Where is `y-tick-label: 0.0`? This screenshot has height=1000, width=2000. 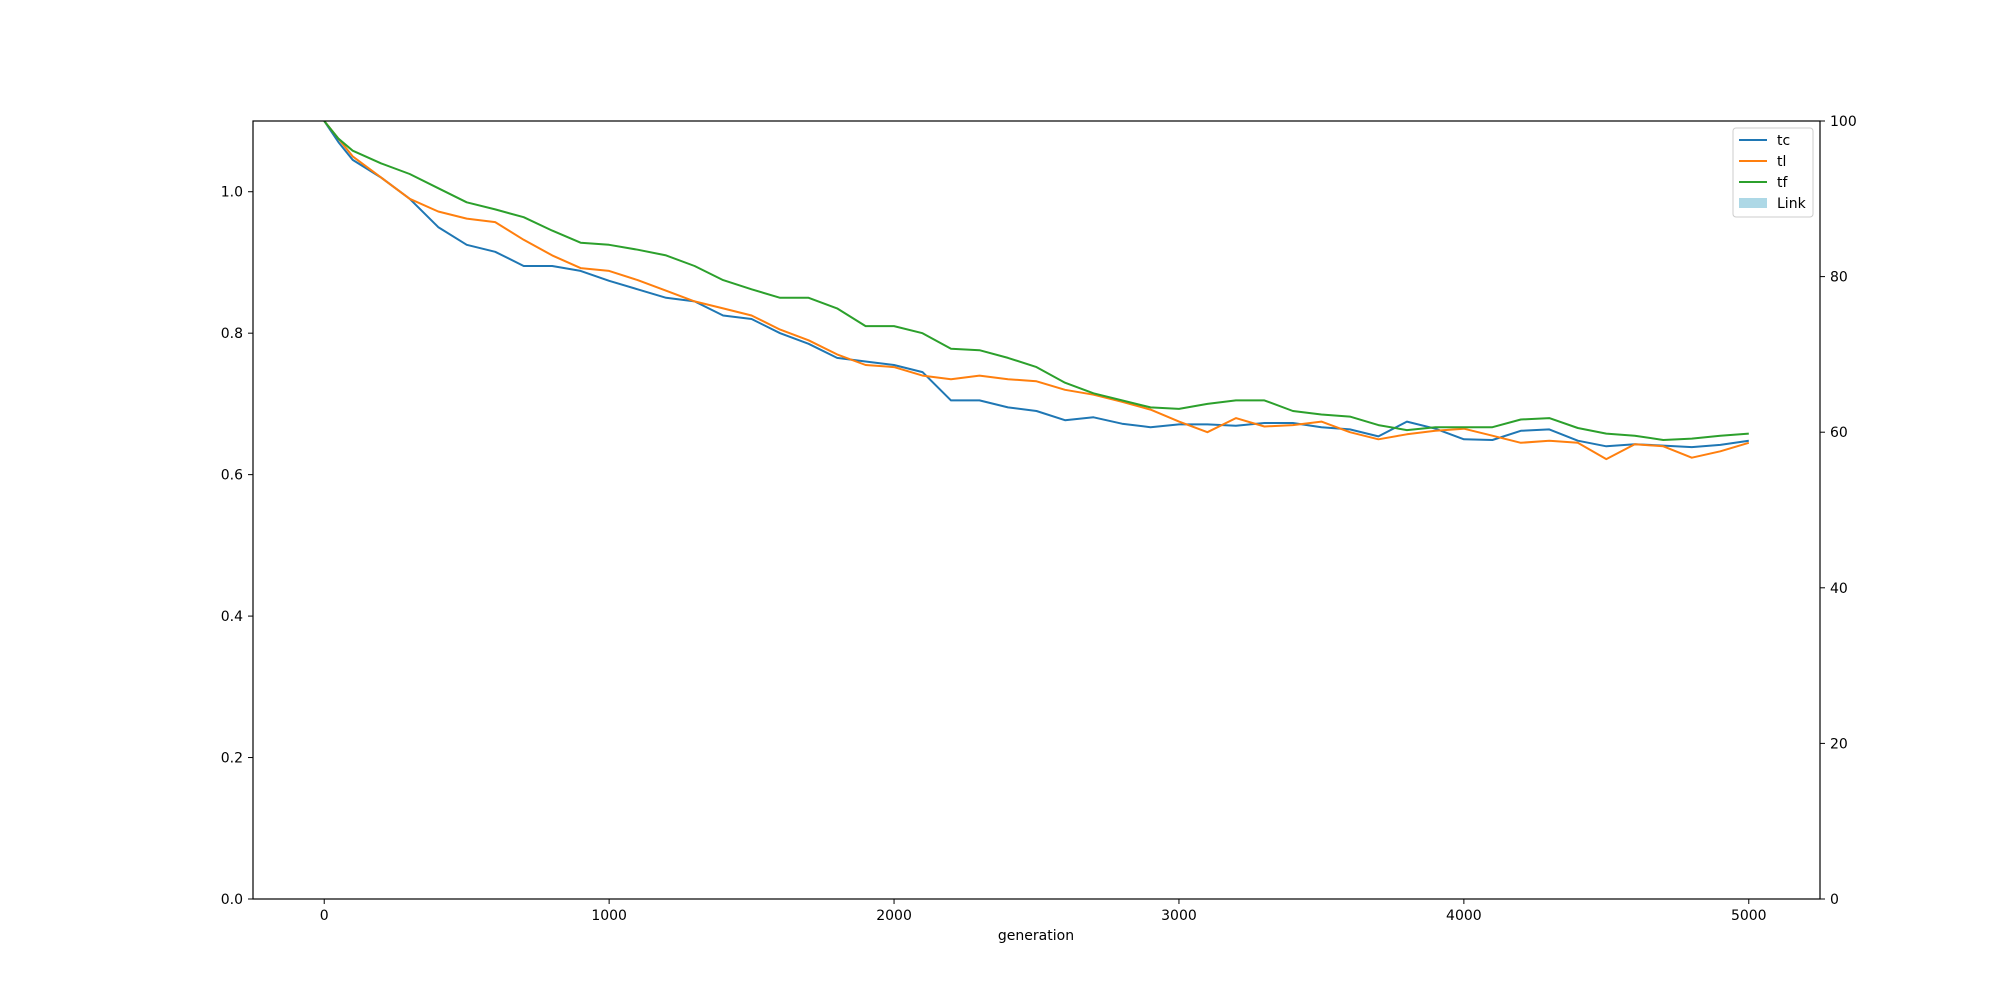 y-tick-label: 0.0 is located at coordinates (232, 900).